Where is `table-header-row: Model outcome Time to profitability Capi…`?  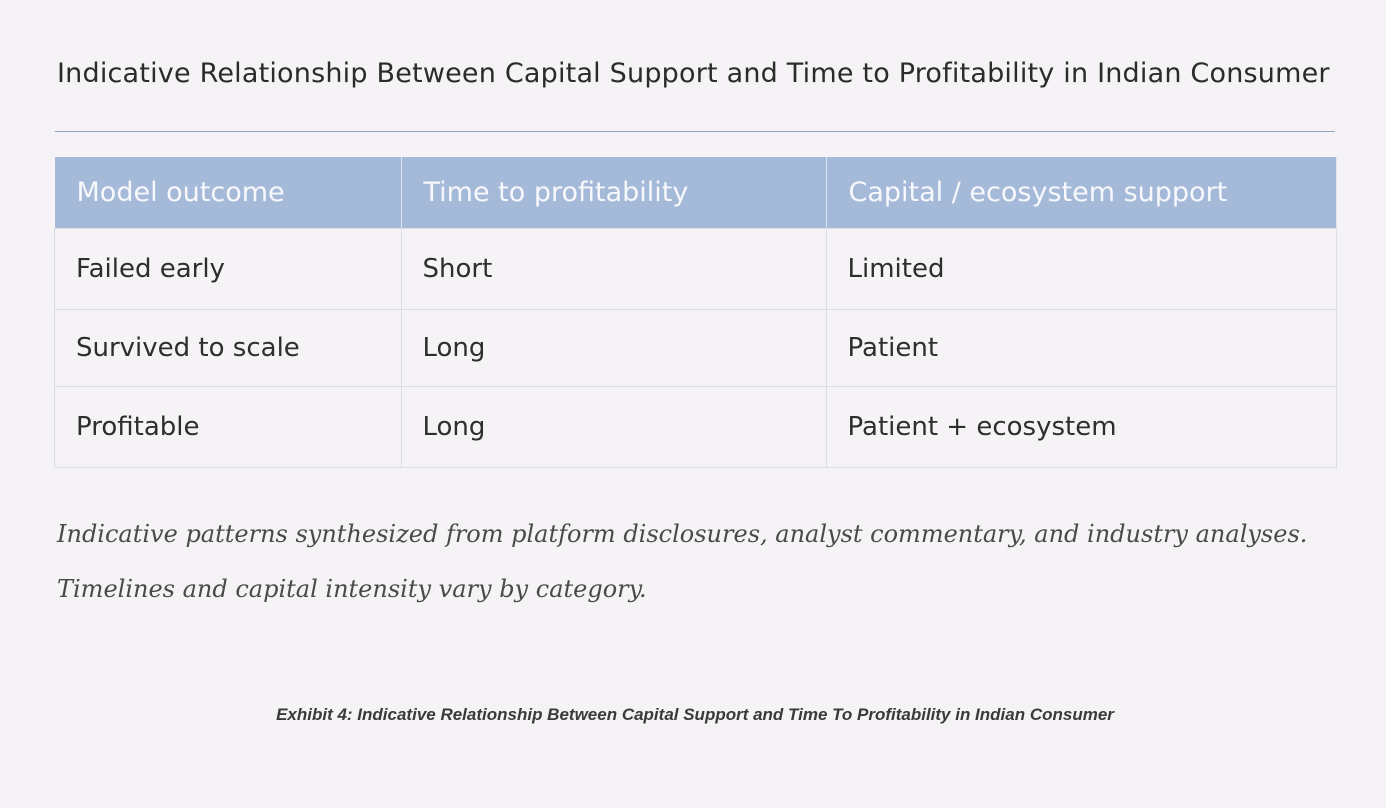 table-header-row: Model outcome Time to profitability Capi… is located at coordinates (695, 193).